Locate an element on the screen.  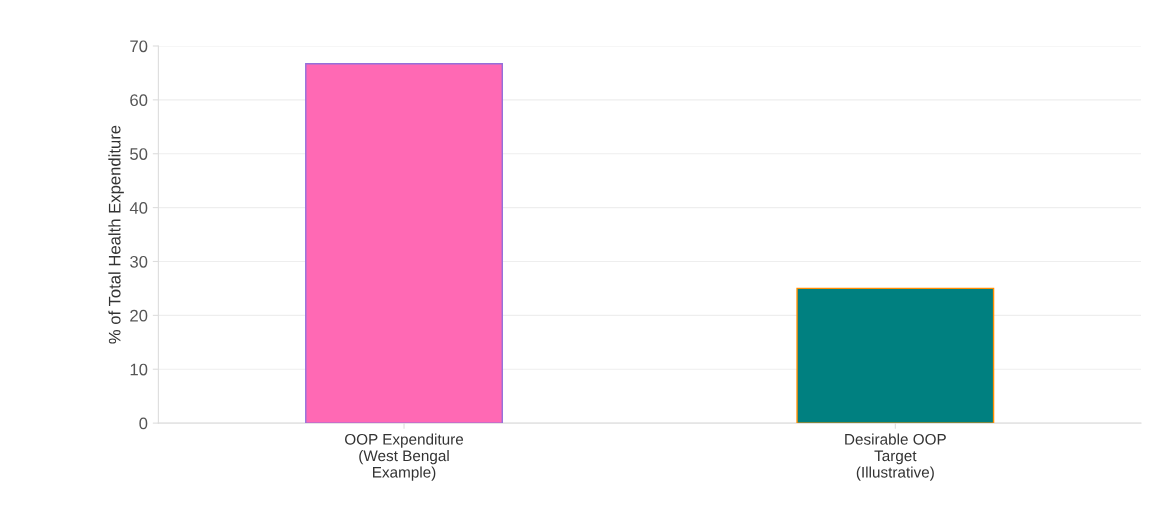
y-tick-label: 10 is located at coordinates (139, 369).